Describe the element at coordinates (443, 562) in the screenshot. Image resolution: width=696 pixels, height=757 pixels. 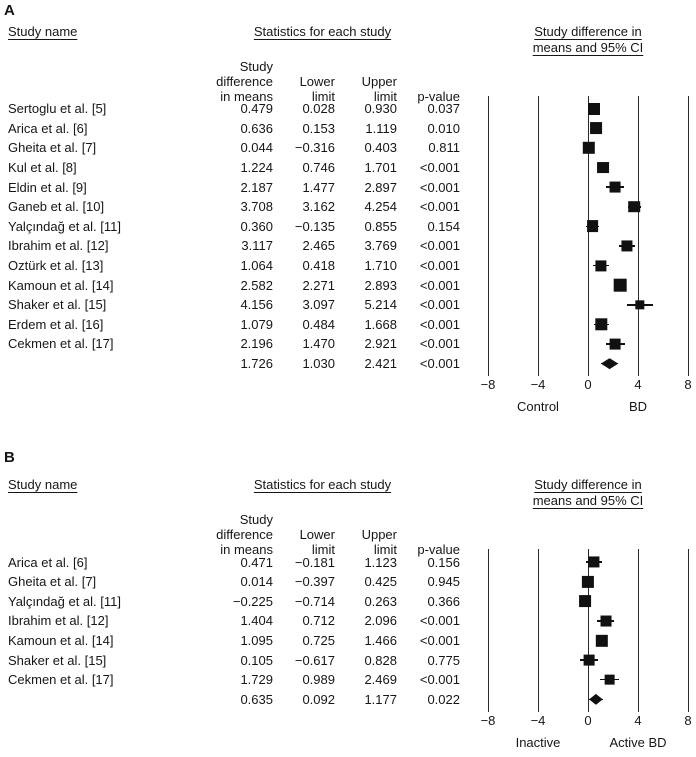
I see `p-value: 0.156` at that location.